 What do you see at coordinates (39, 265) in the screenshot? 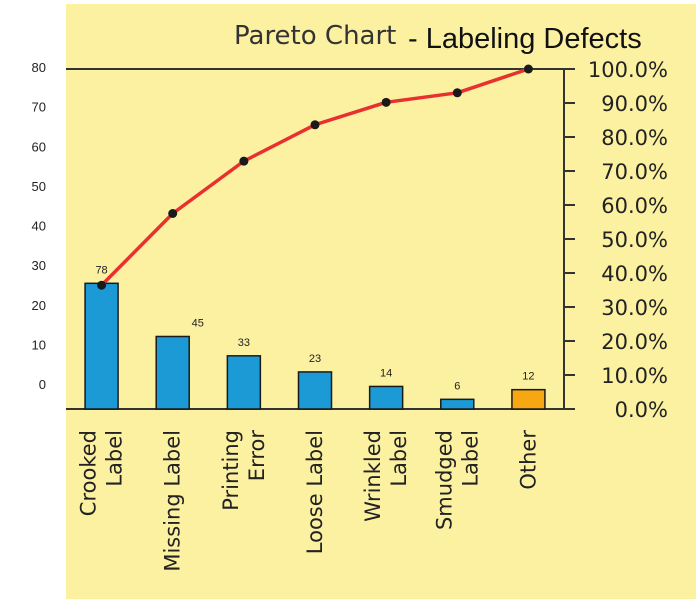
I see `left-tick-label: 30` at bounding box center [39, 265].